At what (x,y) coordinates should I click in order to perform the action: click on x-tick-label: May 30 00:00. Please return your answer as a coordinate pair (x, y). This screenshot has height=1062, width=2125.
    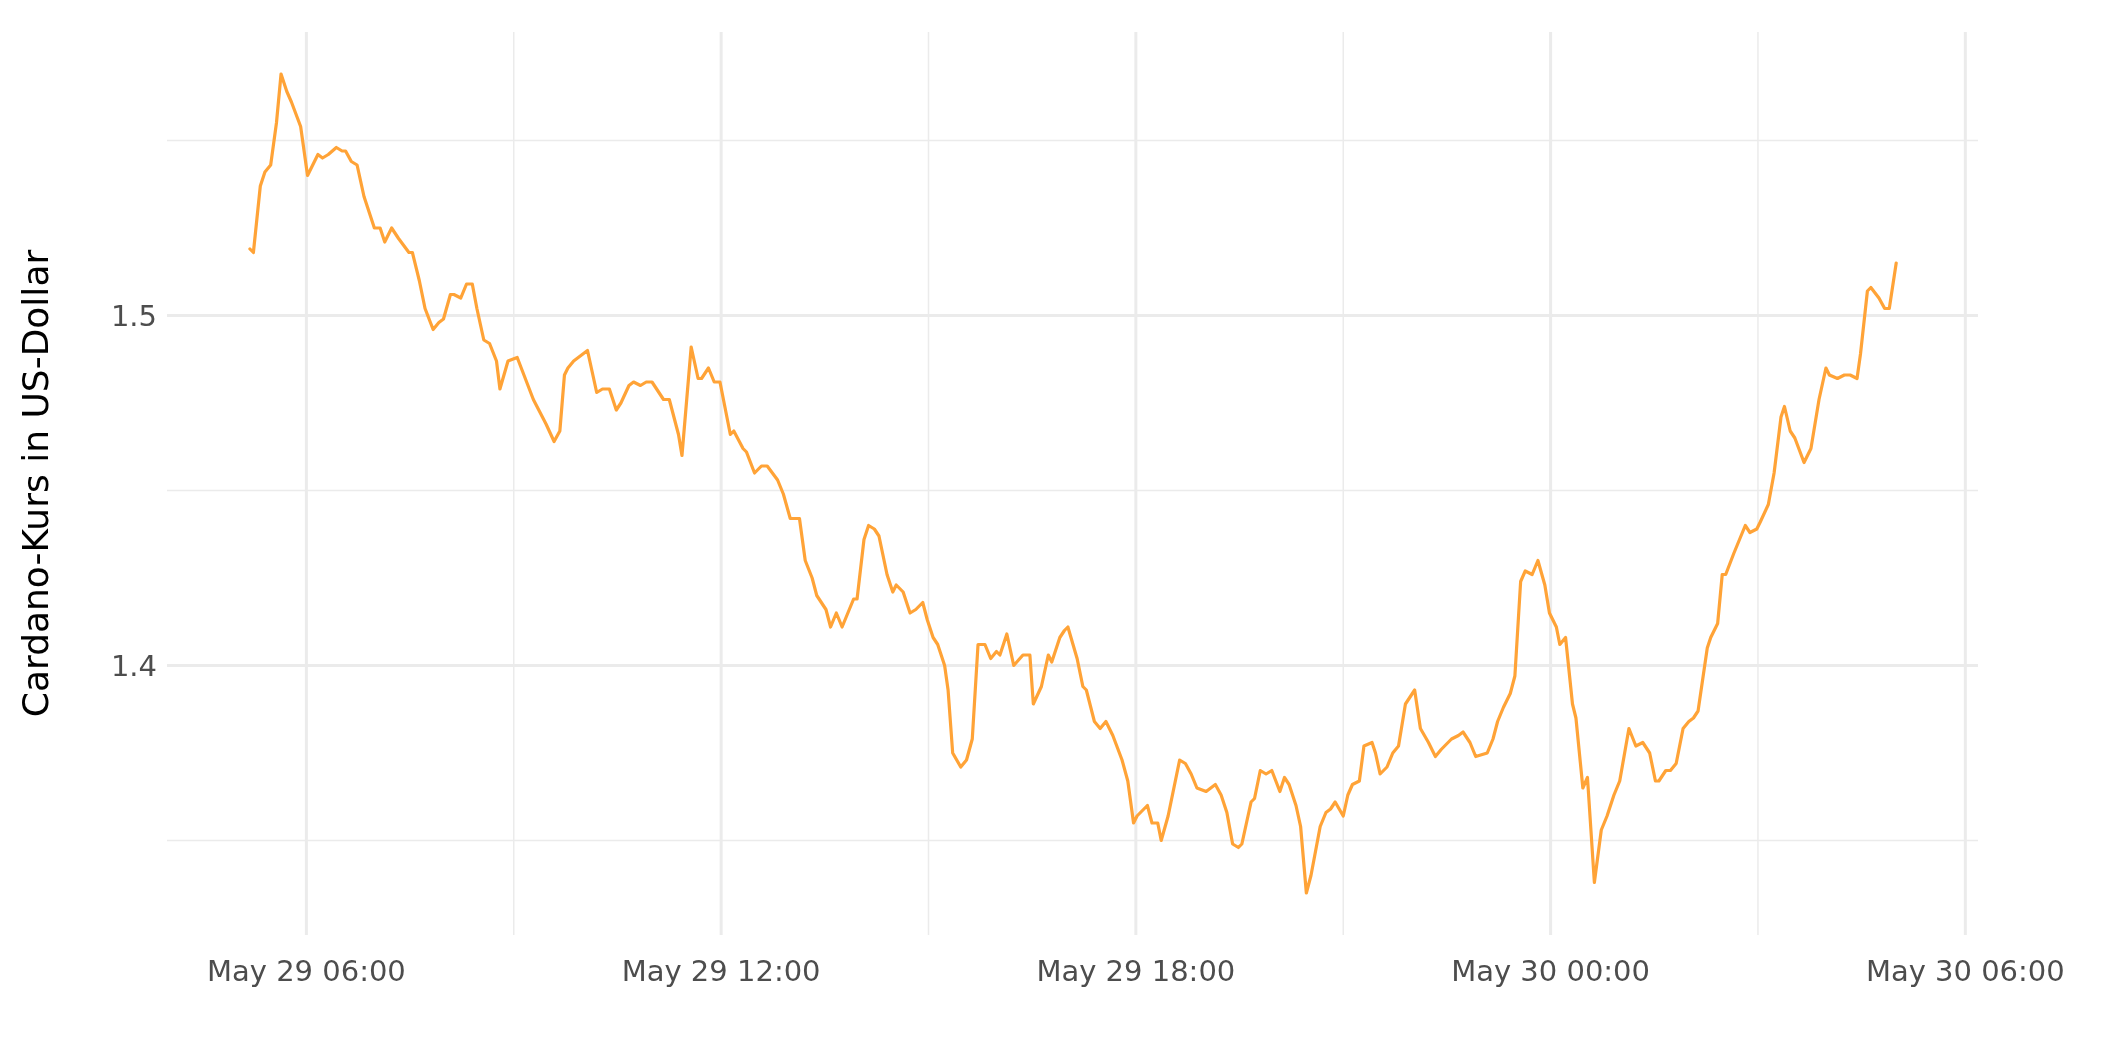
    Looking at the image, I should click on (1551, 971).